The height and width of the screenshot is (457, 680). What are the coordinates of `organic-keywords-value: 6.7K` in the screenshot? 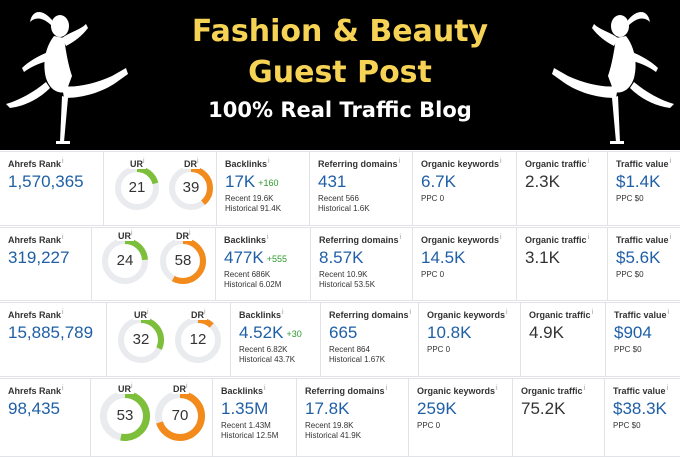 It's located at (438, 181).